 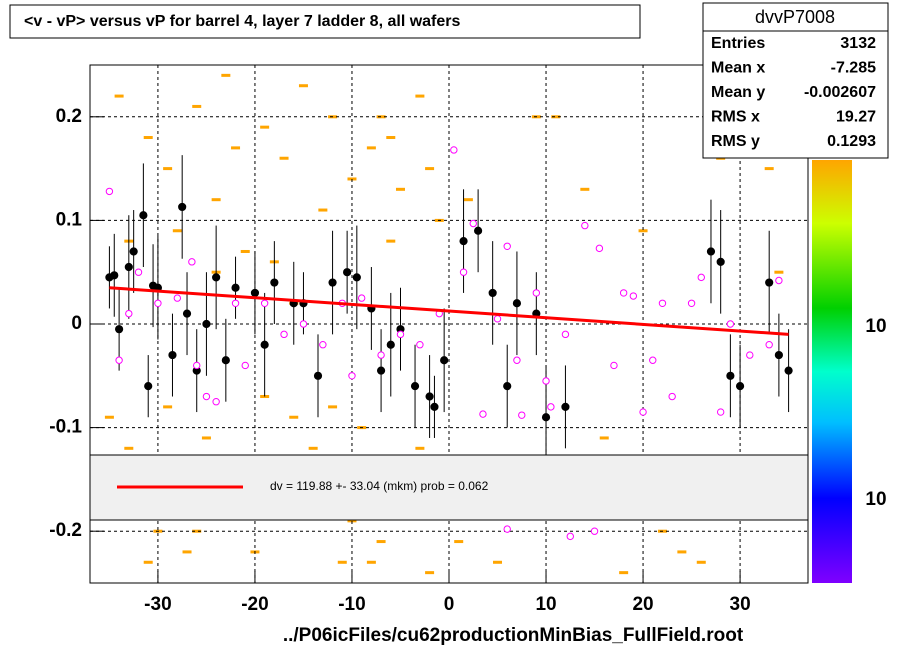 I want to click on x-tick-label: 30, so click(x=740, y=604).